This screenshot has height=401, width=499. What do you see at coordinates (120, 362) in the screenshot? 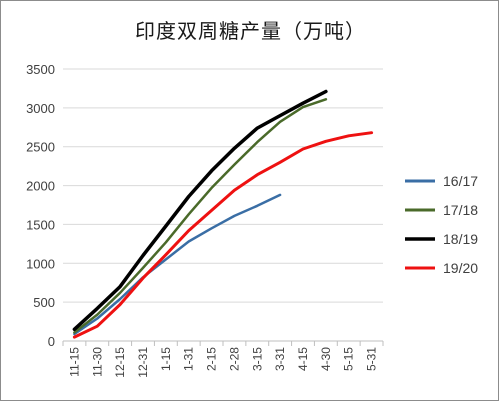
I see `x-tick-label: 12-15` at bounding box center [120, 362].